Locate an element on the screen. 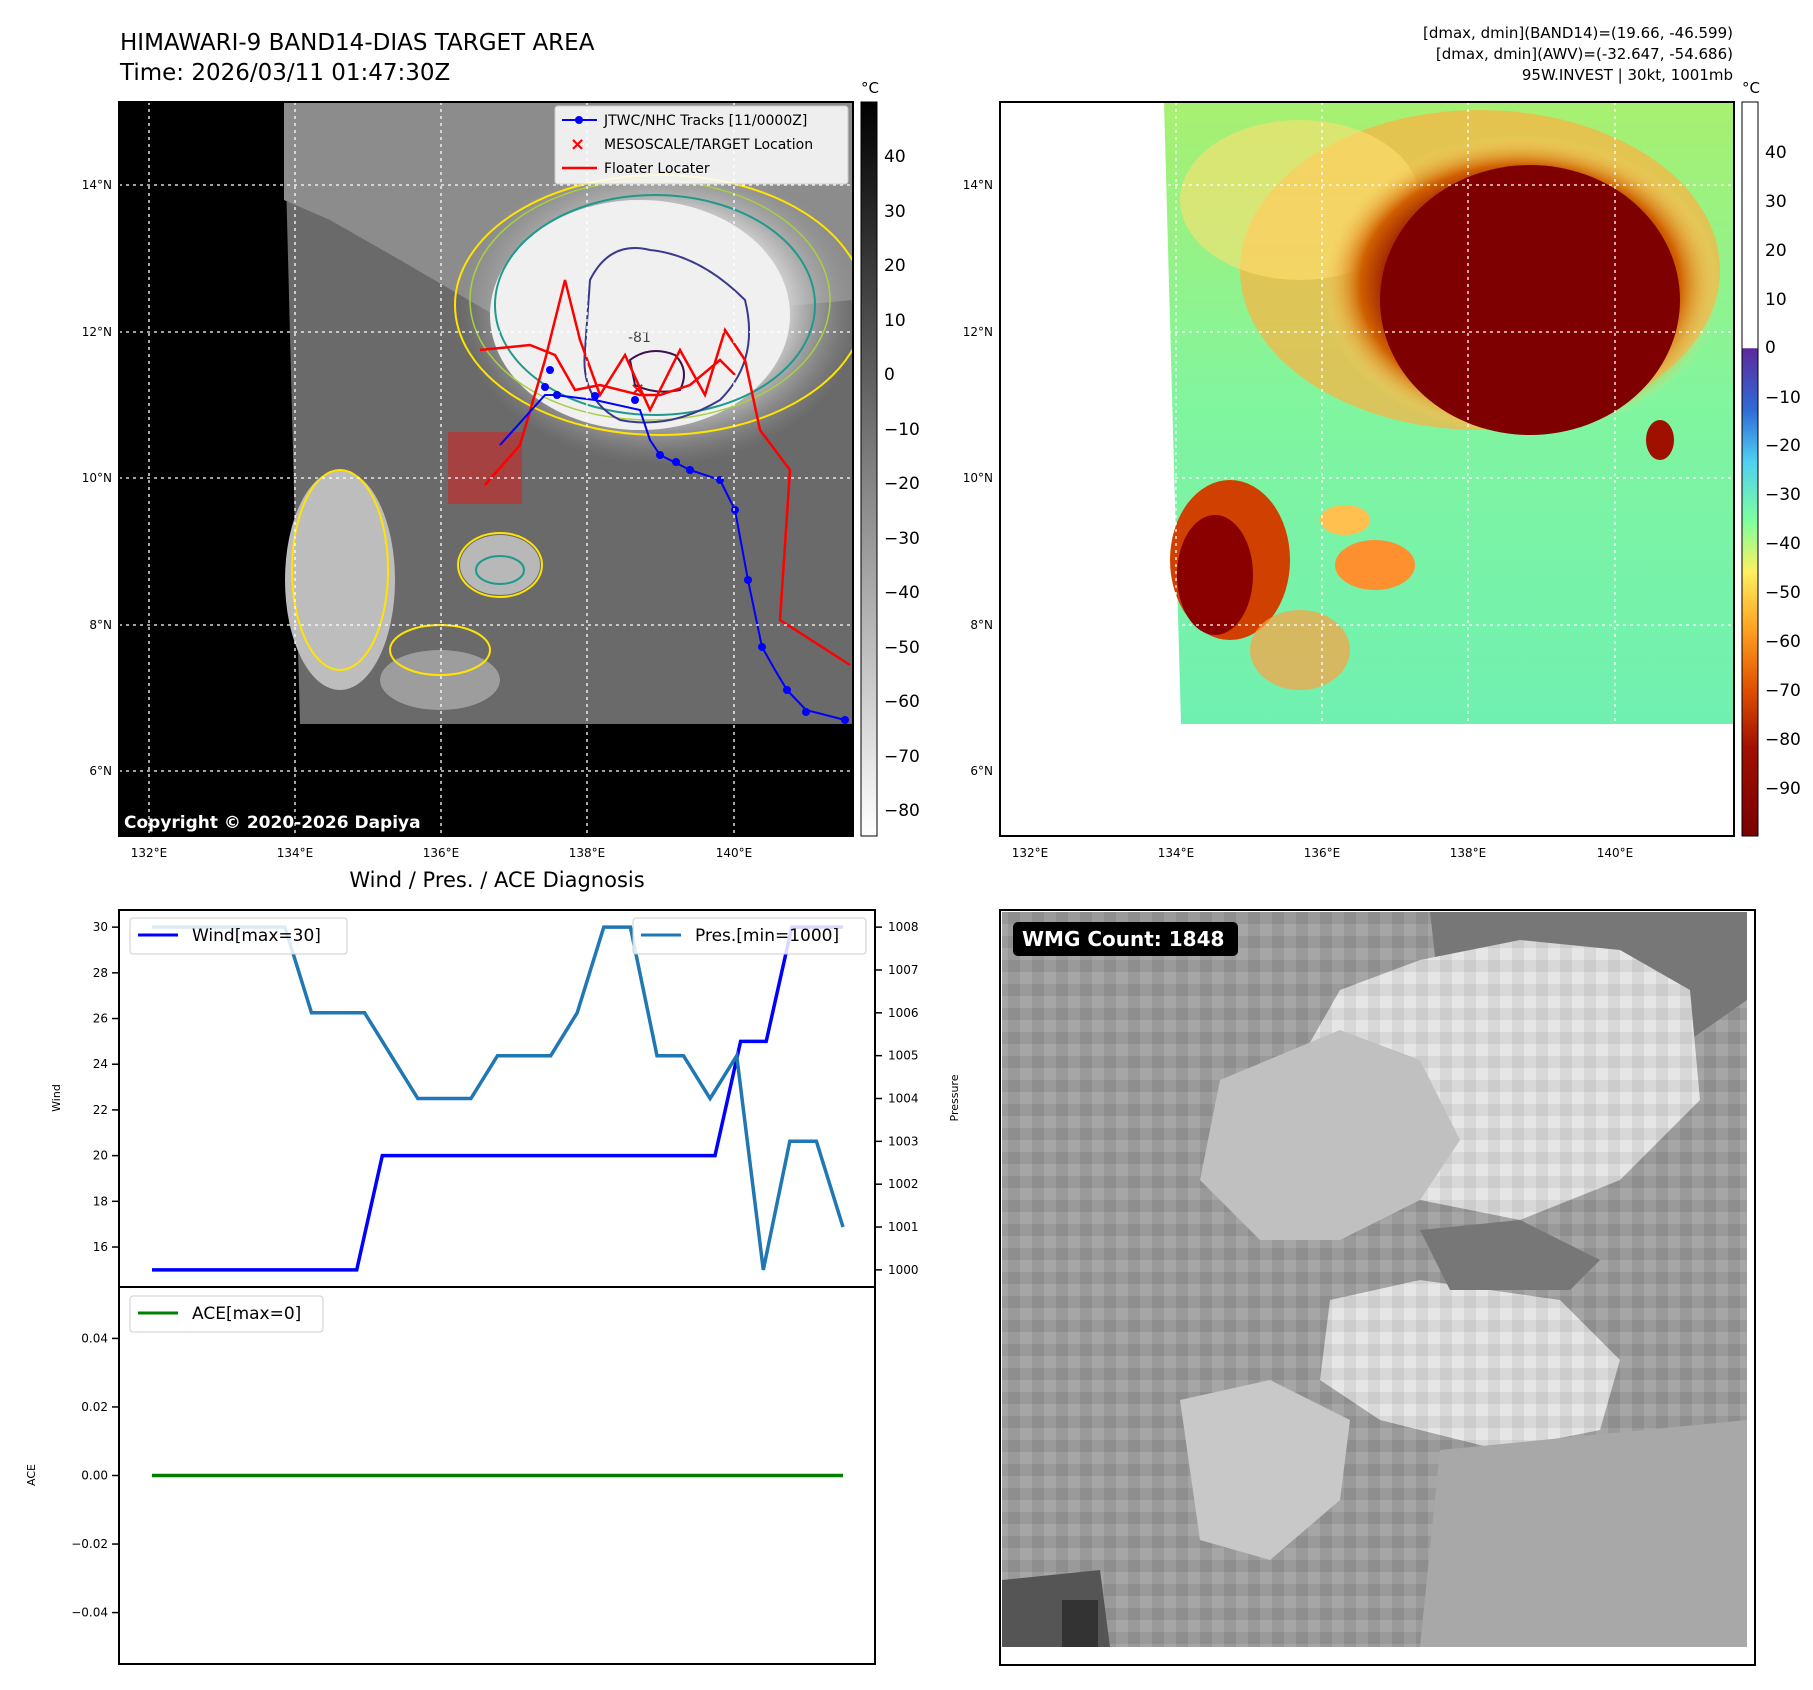 The image size is (1813, 1690). awv-lon-labels: 132°E 134°E 136°E 138°E 140°E is located at coordinates (1323, 853).